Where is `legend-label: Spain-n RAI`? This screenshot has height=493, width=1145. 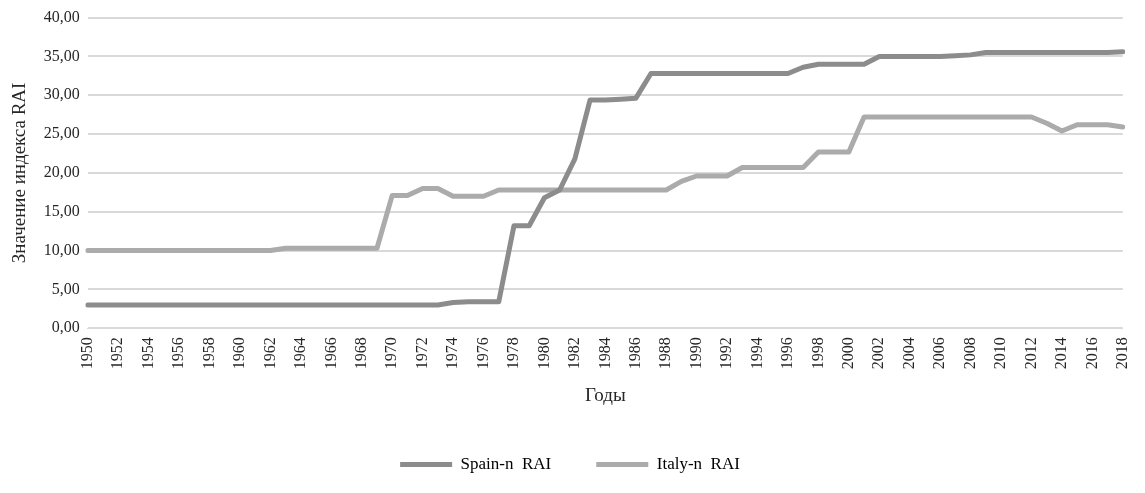
legend-label: Spain-n RAI is located at coordinates (506, 463).